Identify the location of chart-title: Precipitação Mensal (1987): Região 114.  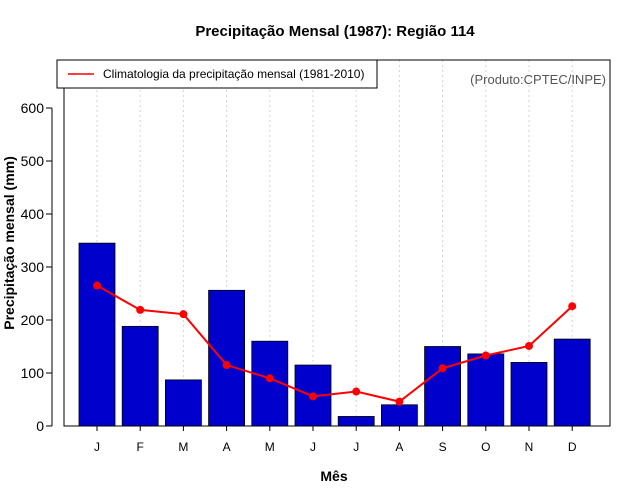
(335, 31).